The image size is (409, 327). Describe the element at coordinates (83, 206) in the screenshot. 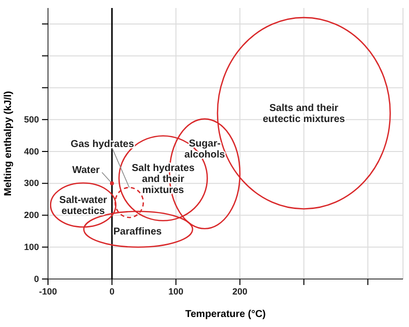

I see `annotation: Salt-water eutectics` at that location.